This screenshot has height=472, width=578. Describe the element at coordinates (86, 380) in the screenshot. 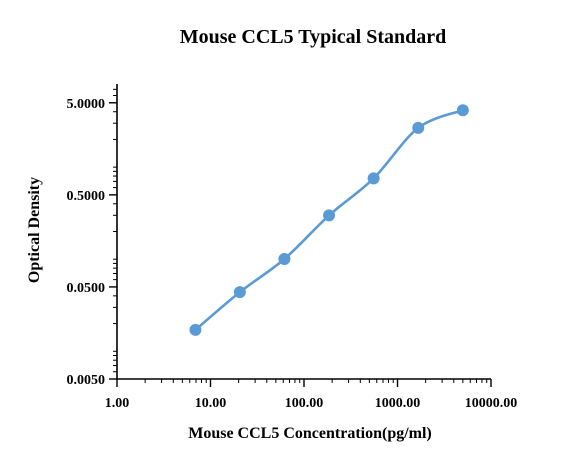

I see `y-tick-label: 0.0050` at that location.